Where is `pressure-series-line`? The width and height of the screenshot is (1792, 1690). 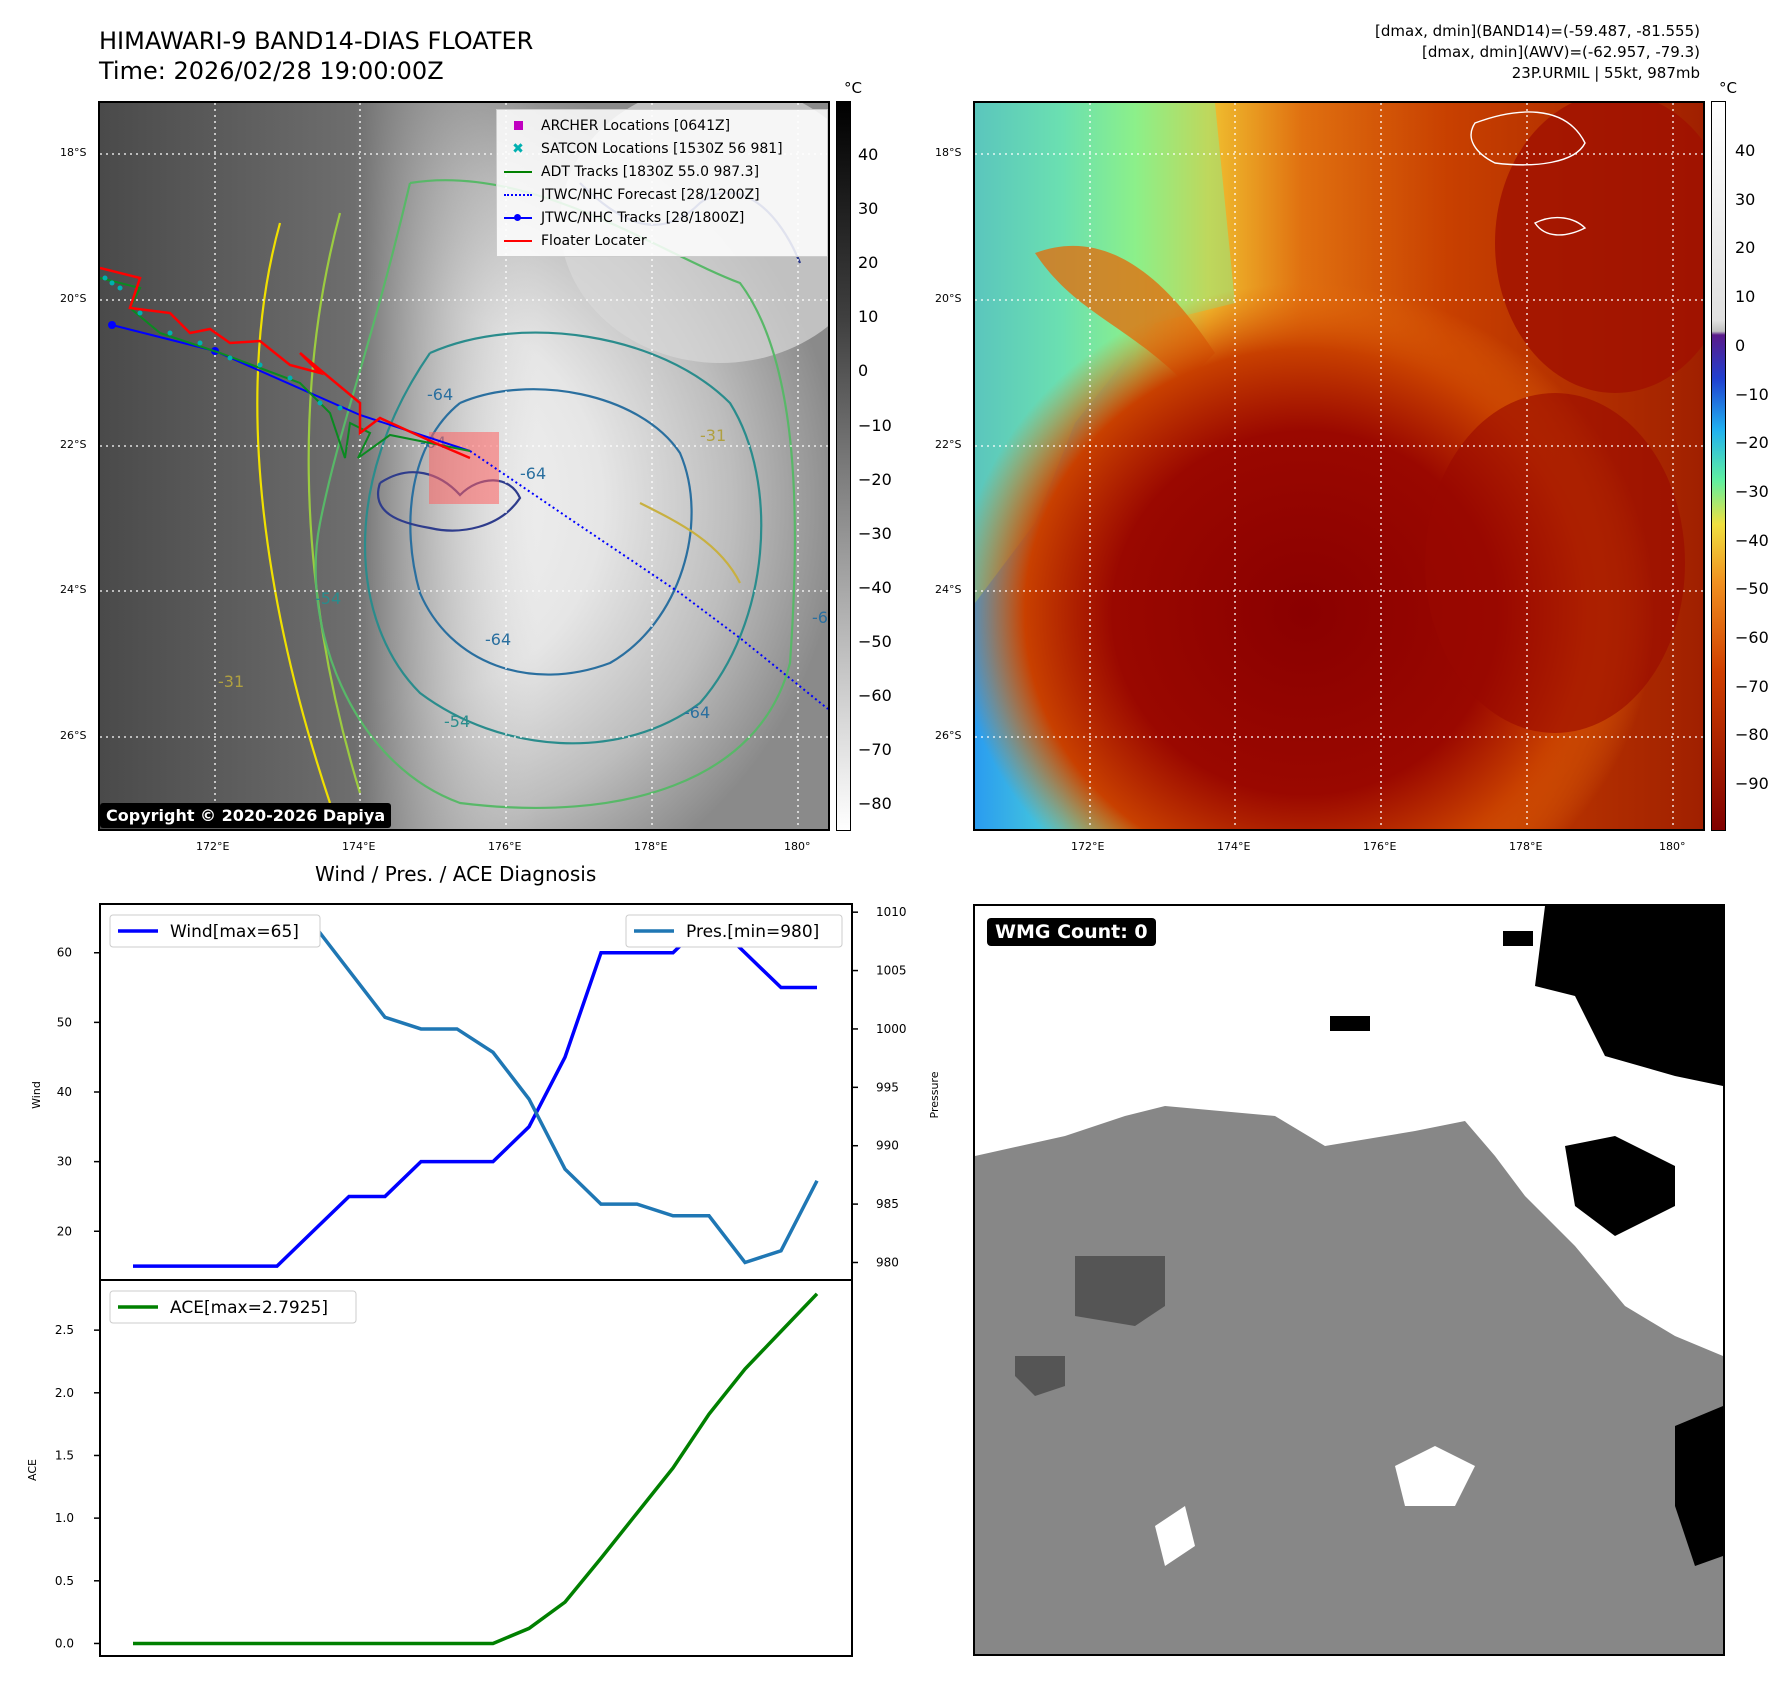
pressure-series-line is located at coordinates (476, 1093).